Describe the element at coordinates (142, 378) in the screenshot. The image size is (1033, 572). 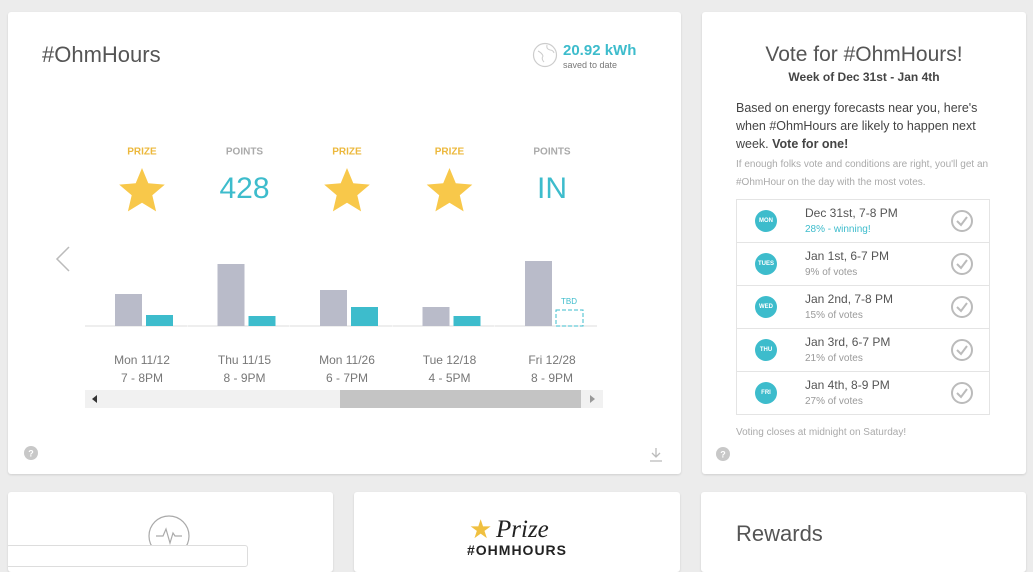
I see `event-time: 7 - 8PM` at that location.